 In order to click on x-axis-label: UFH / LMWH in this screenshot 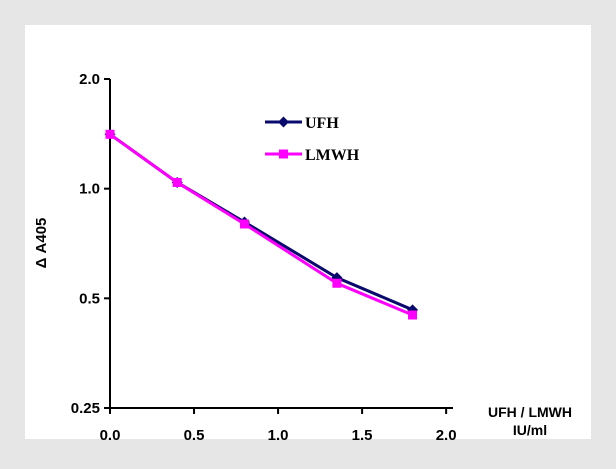, I will do `click(530, 412)`.